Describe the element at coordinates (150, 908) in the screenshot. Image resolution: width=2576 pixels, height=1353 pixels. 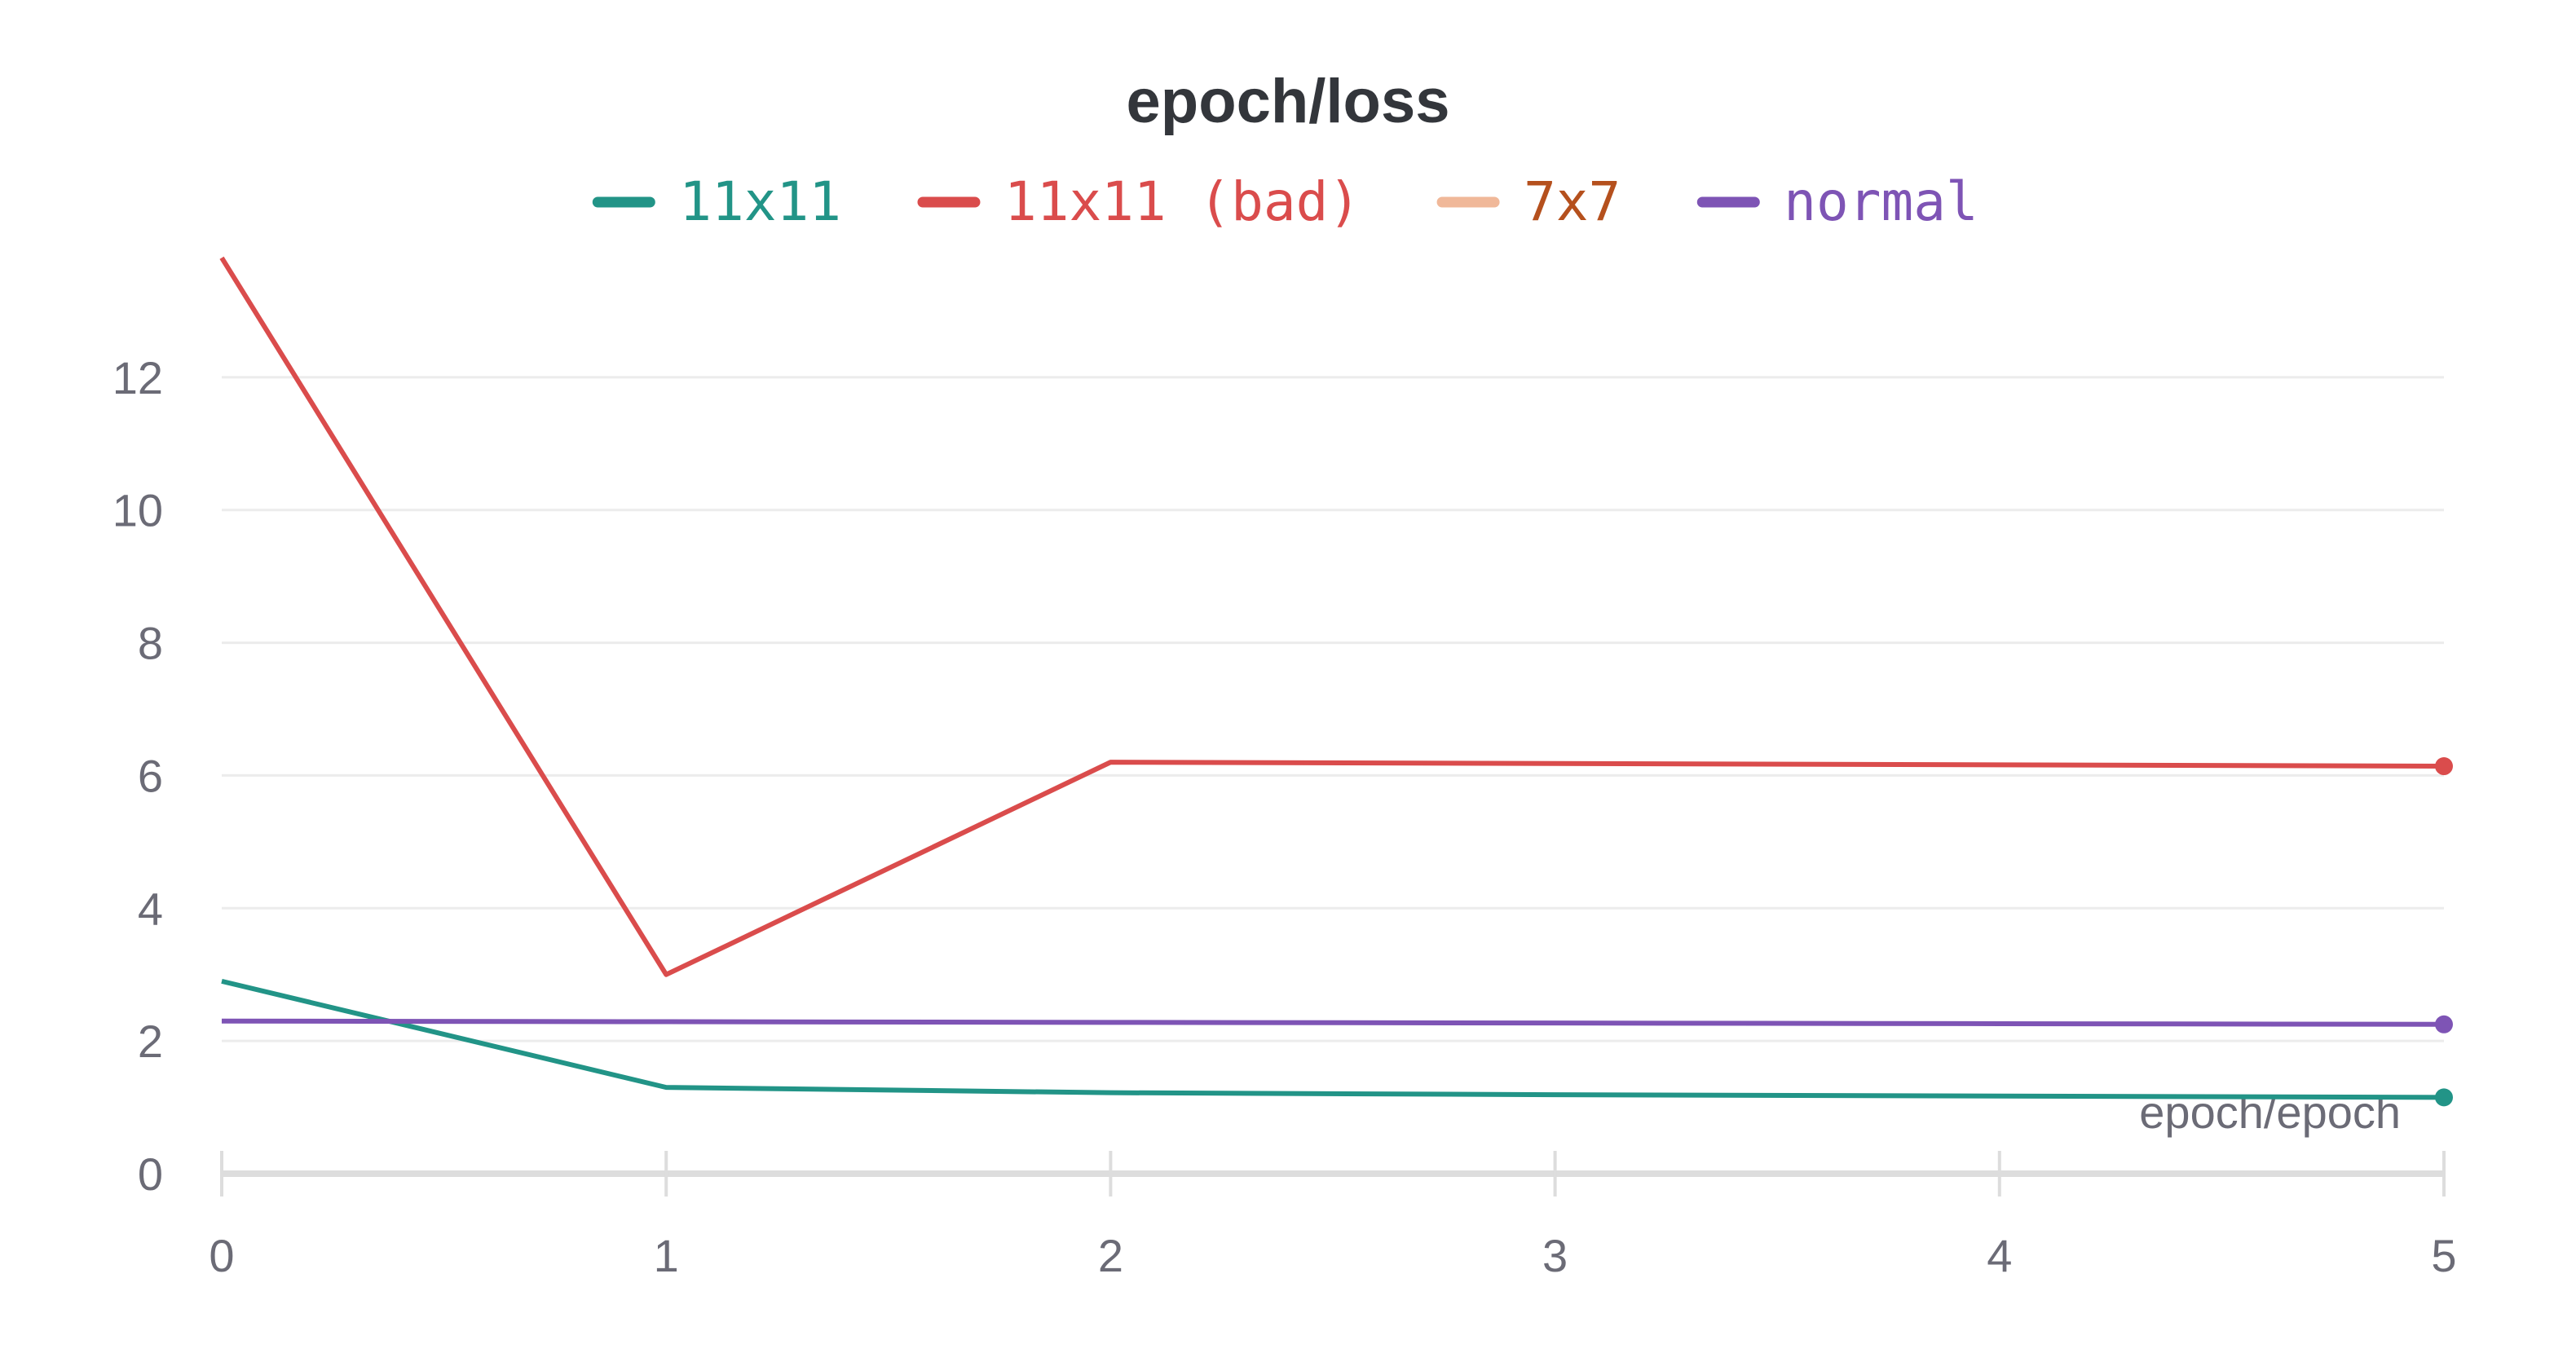
I see `y-tick-label: 4` at that location.